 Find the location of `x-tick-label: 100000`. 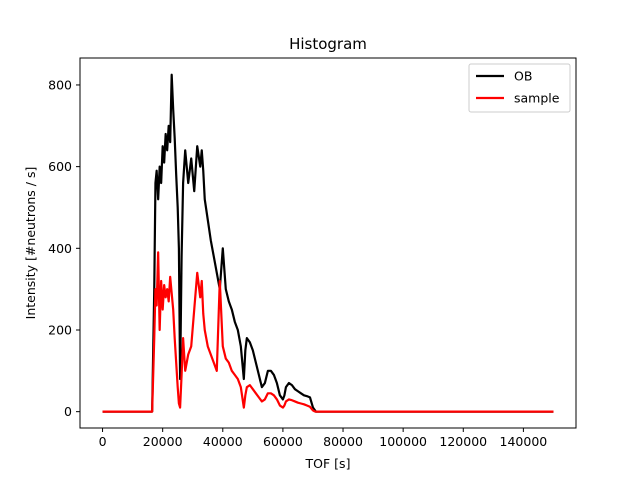

x-tick-label: 100000 is located at coordinates (403, 441).